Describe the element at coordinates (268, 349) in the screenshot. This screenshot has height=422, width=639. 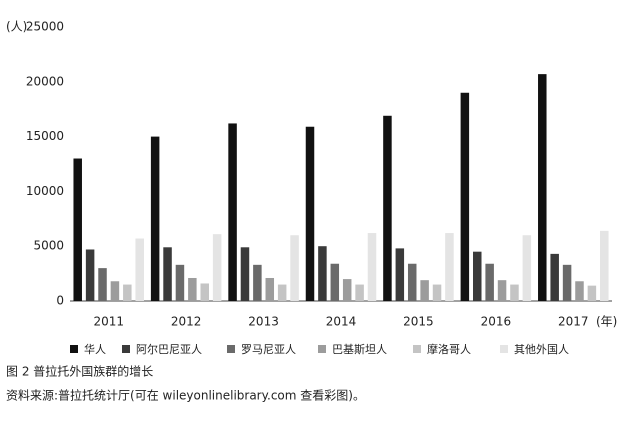
I see `legend-label: 罗马尼亚人` at that location.